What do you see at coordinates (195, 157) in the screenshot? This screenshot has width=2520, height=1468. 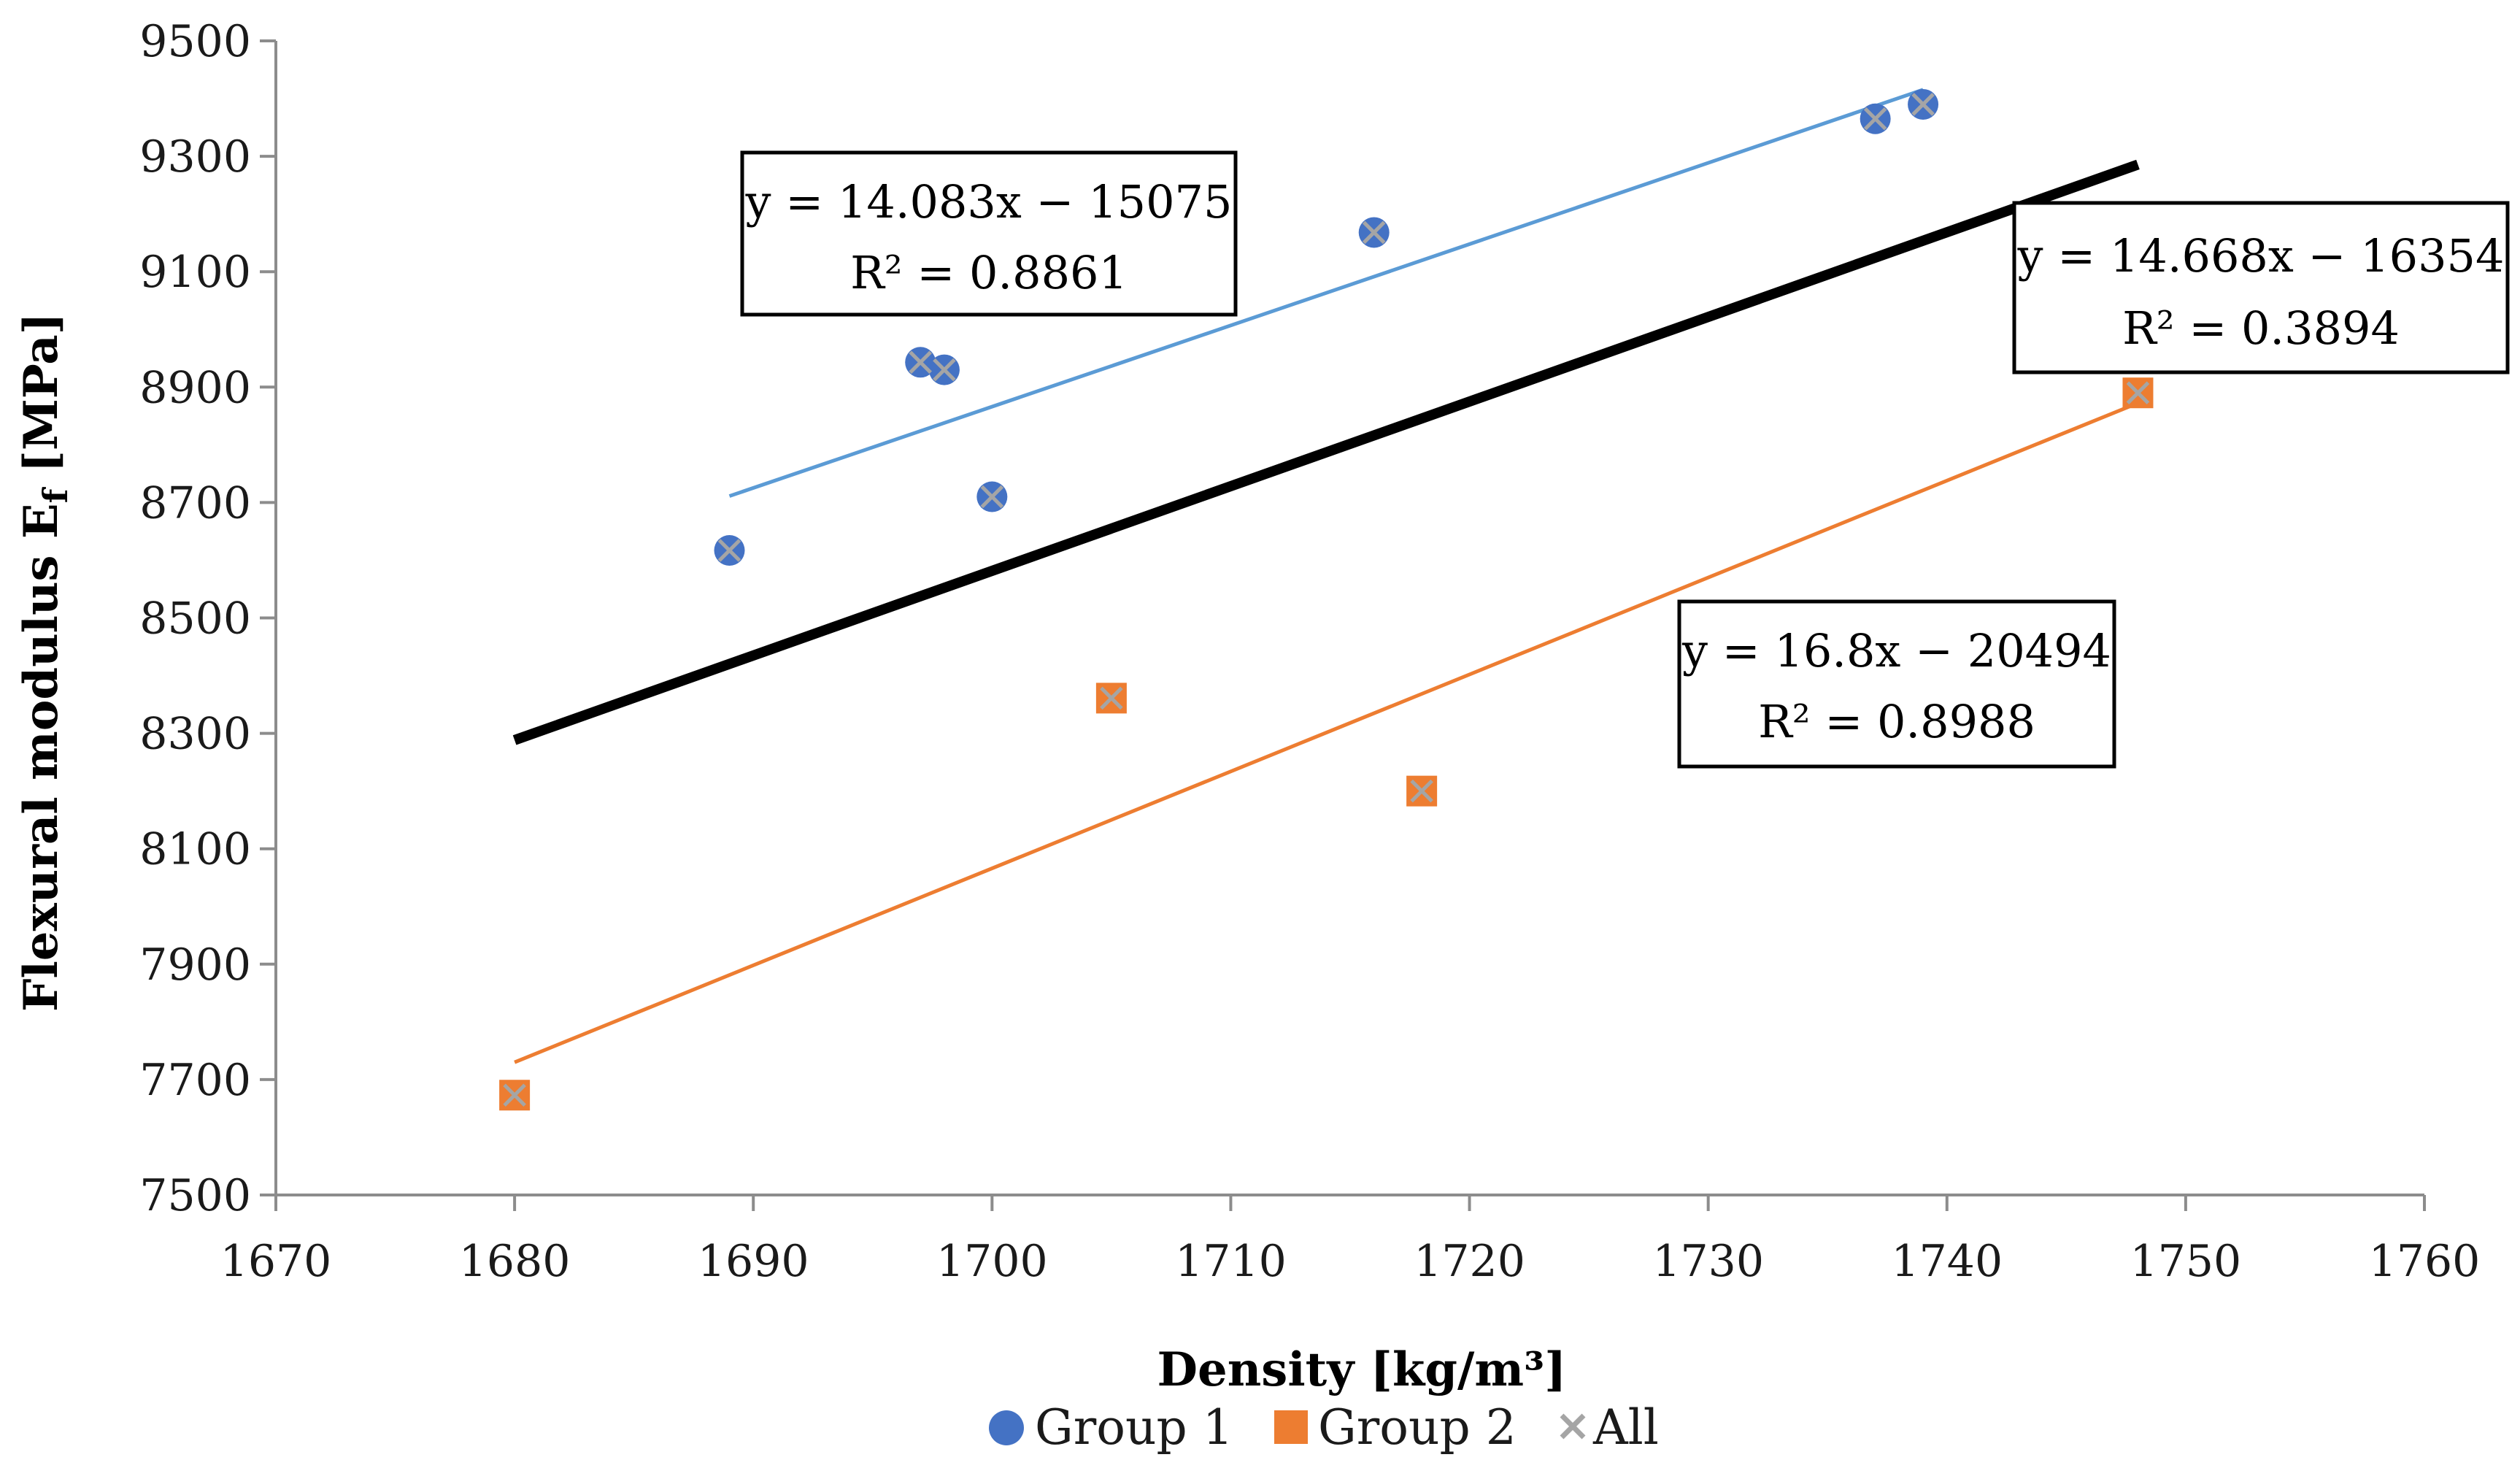 I see `y-tick-label: 9300` at bounding box center [195, 157].